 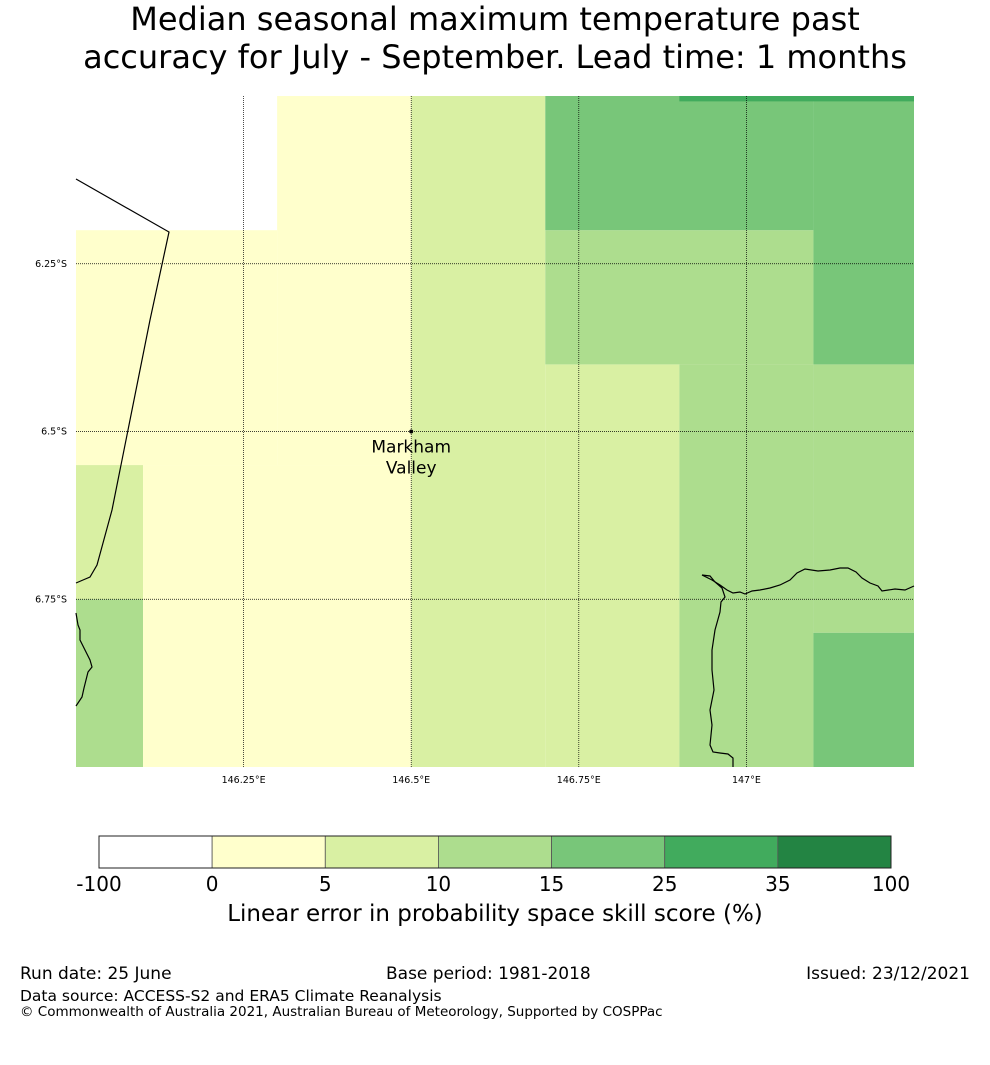 What do you see at coordinates (778, 884) in the screenshot?
I see `colorbar-tick-label: 35` at bounding box center [778, 884].